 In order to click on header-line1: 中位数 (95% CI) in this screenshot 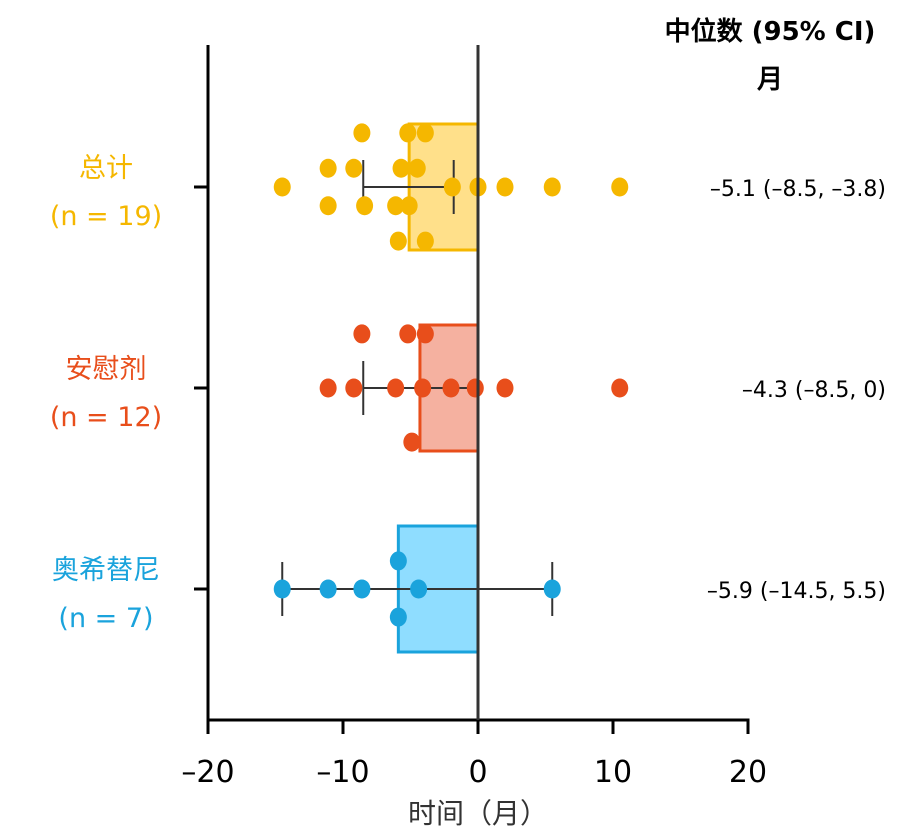, I will do `click(770, 31)`.